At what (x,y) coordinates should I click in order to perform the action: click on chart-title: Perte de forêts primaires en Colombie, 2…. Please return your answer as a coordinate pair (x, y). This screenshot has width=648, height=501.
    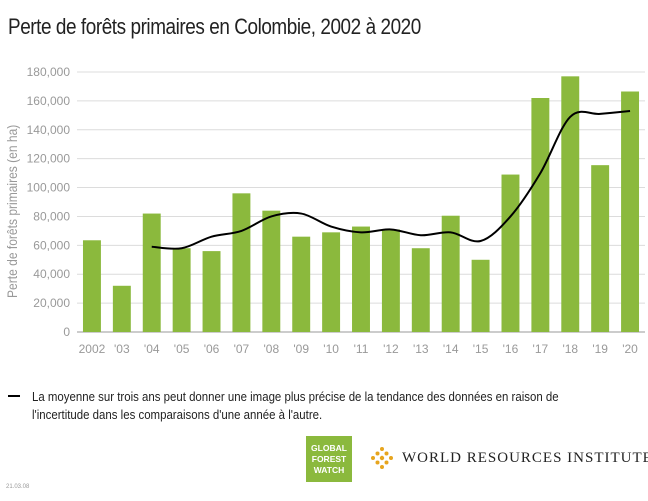
    Looking at the image, I should click on (214, 26).